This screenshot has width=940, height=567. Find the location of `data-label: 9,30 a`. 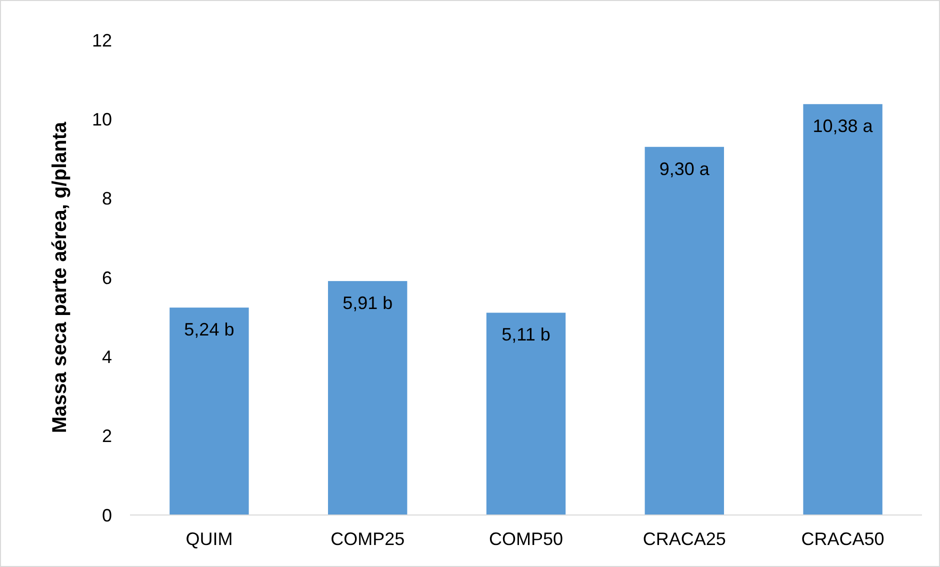

data-label: 9,30 a is located at coordinates (684, 168).